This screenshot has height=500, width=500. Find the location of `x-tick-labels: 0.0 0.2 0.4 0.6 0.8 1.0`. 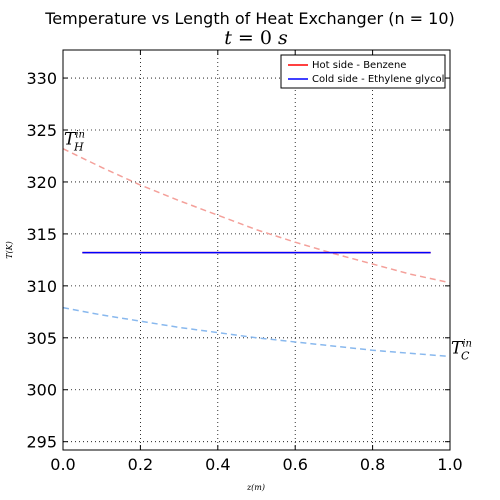

x-tick-labels: 0.0 0.2 0.4 0.6 0.8 1.0 is located at coordinates (256, 464).